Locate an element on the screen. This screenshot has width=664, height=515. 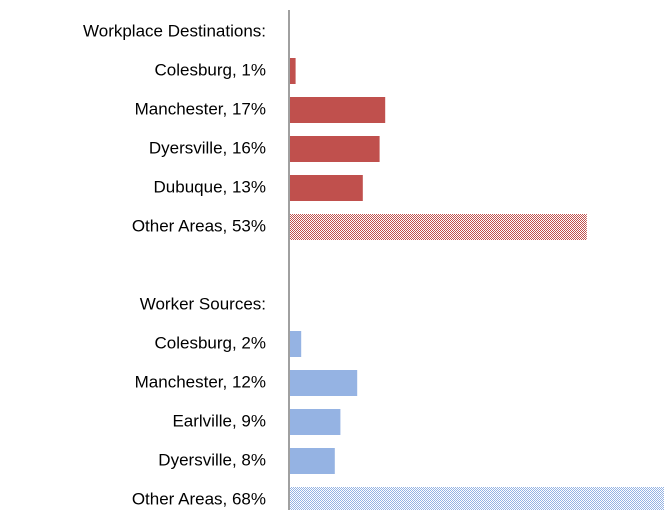
category-label: Colesburg, 2% is located at coordinates (210, 342).